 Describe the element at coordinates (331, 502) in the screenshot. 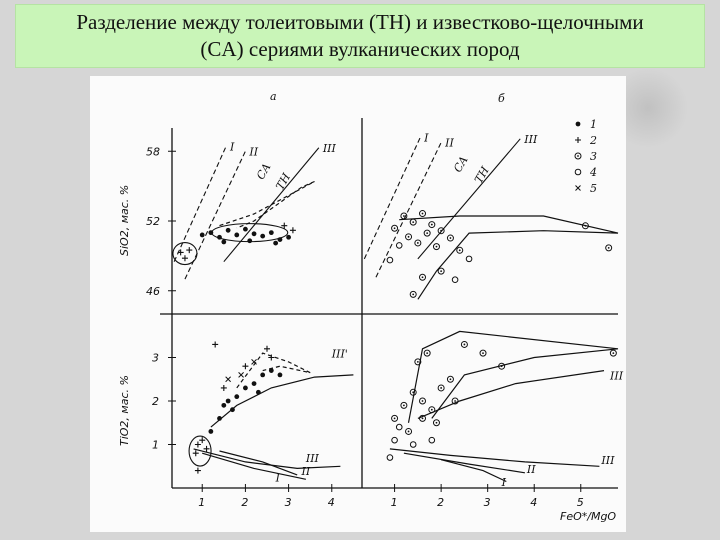

I see `x-tick-label-left: 4` at that location.